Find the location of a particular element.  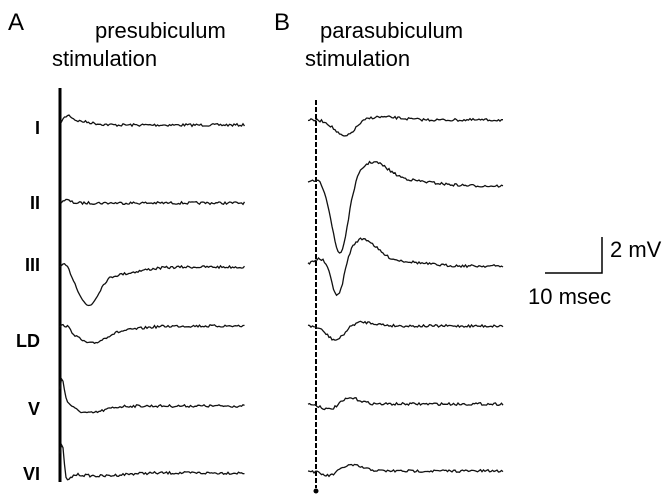

layer-label: III is located at coordinates (32, 265).